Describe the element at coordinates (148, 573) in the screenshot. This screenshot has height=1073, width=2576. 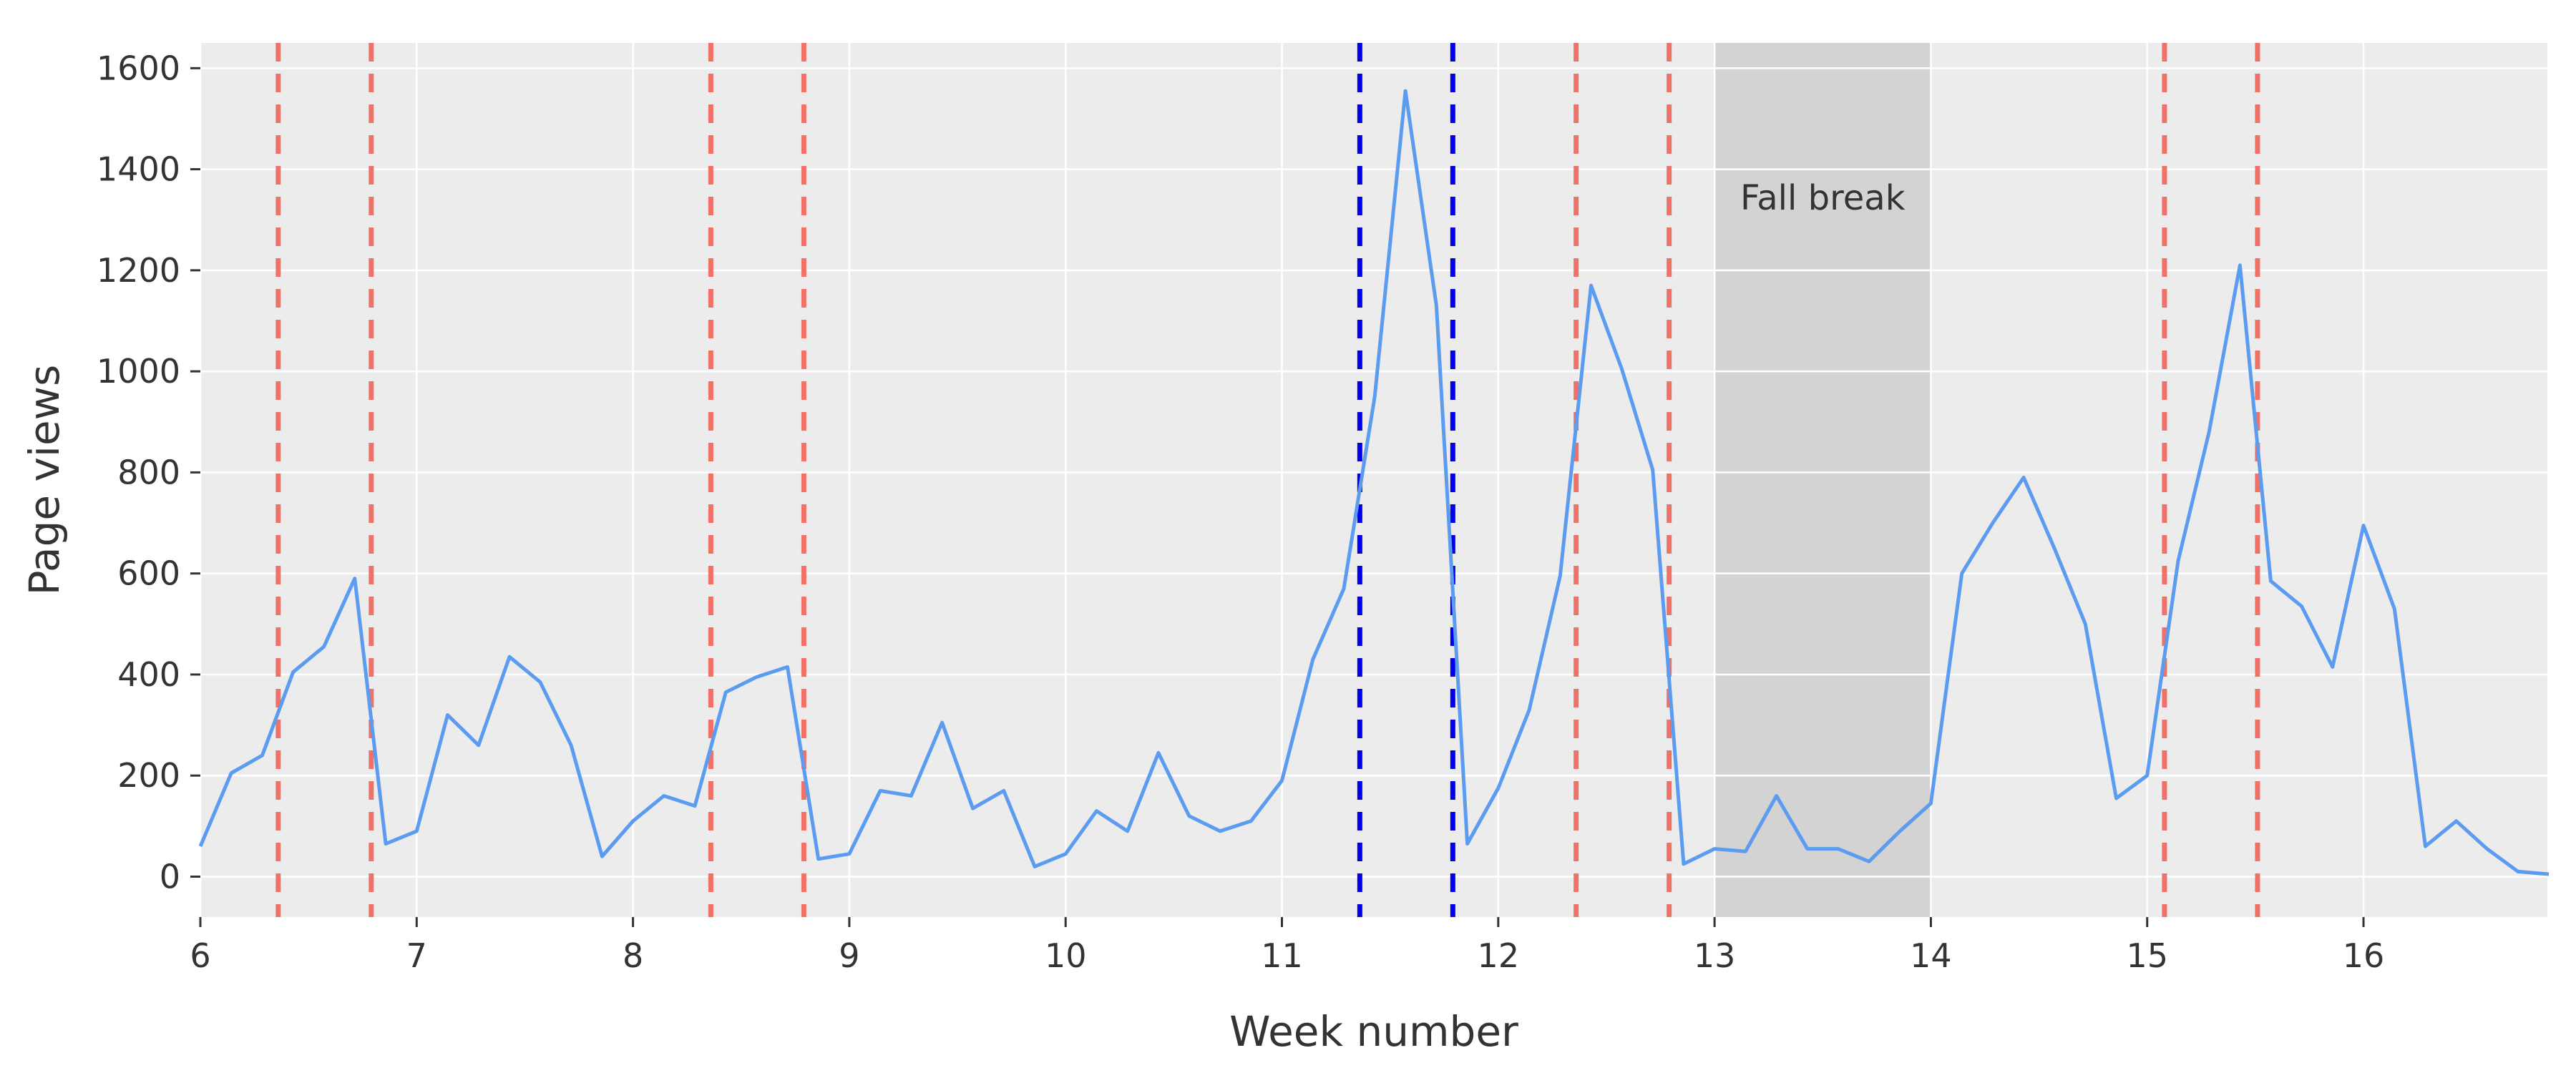
I see `y-tick-label: 600` at that location.